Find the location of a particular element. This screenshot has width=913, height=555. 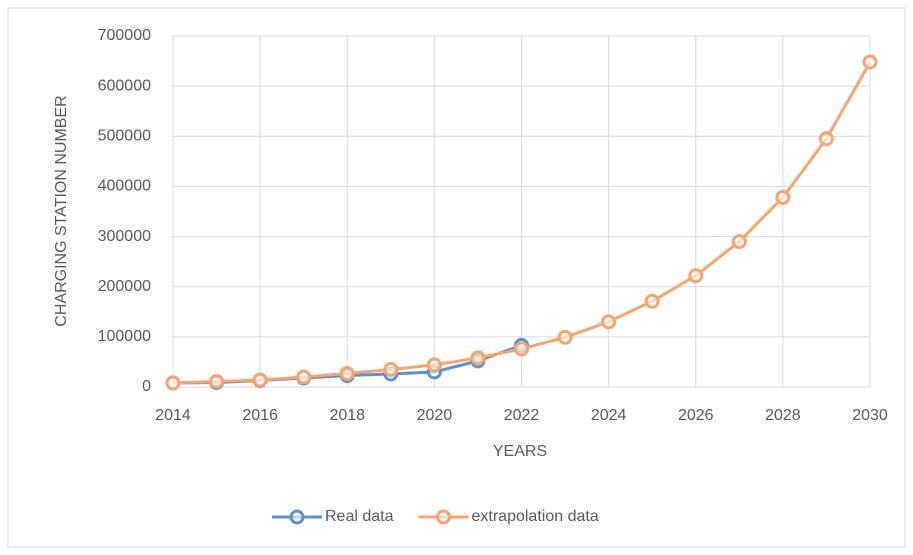

x-tick-label: 2022 is located at coordinates (522, 415).